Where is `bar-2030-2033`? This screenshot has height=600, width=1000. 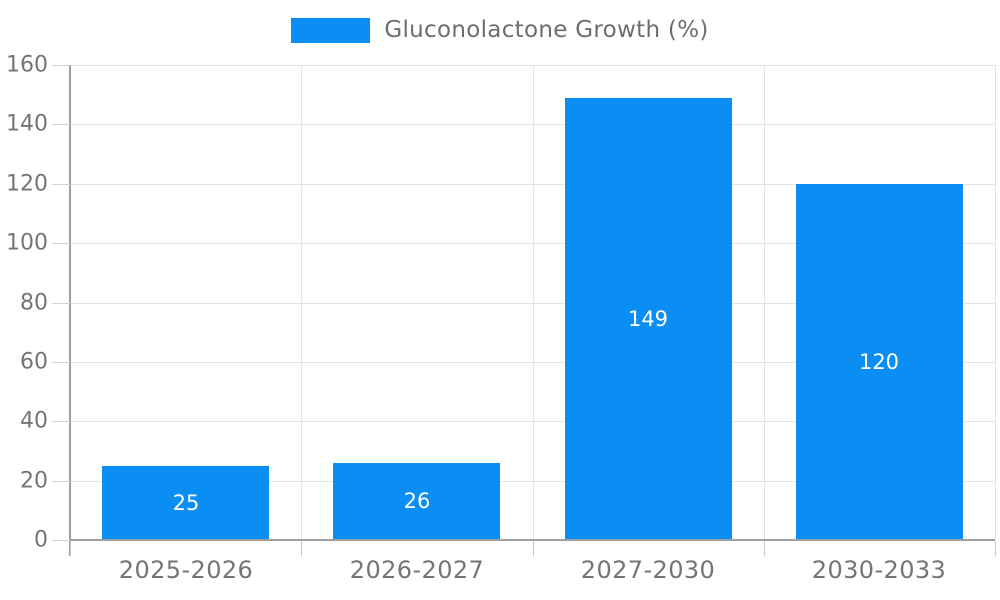 bar-2030-2033 is located at coordinates (879, 362).